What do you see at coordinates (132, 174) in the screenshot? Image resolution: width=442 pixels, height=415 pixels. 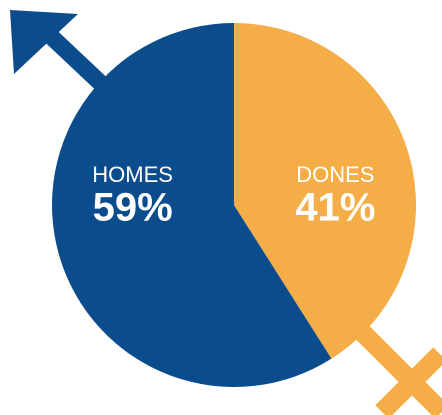 I see `category-label: HOMES` at bounding box center [132, 174].